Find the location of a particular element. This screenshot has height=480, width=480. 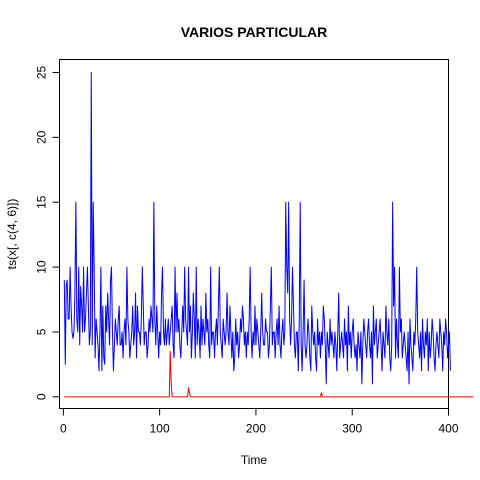

x-tick-label: 200 is located at coordinates (256, 429).